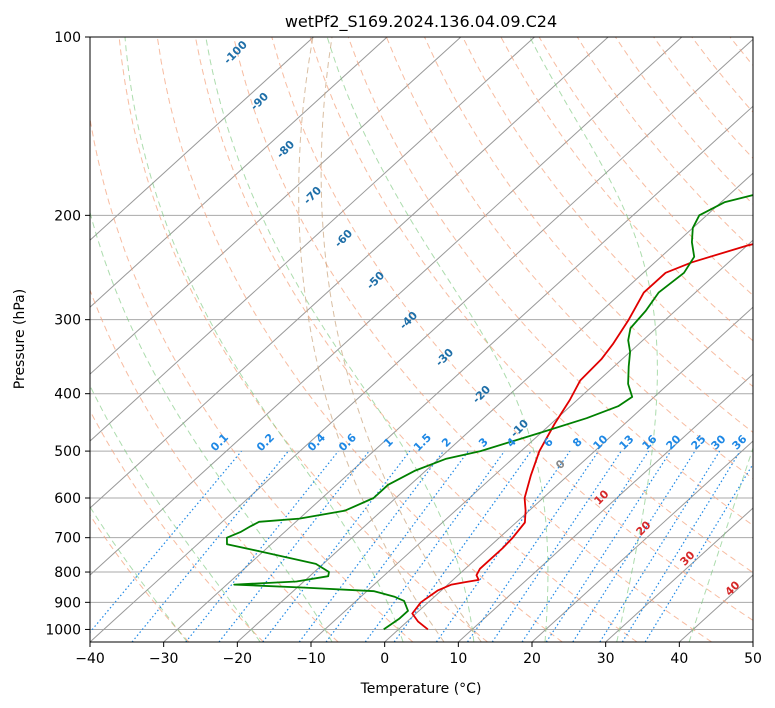  I want to click on y-tick-label: 600, so click(67, 499).